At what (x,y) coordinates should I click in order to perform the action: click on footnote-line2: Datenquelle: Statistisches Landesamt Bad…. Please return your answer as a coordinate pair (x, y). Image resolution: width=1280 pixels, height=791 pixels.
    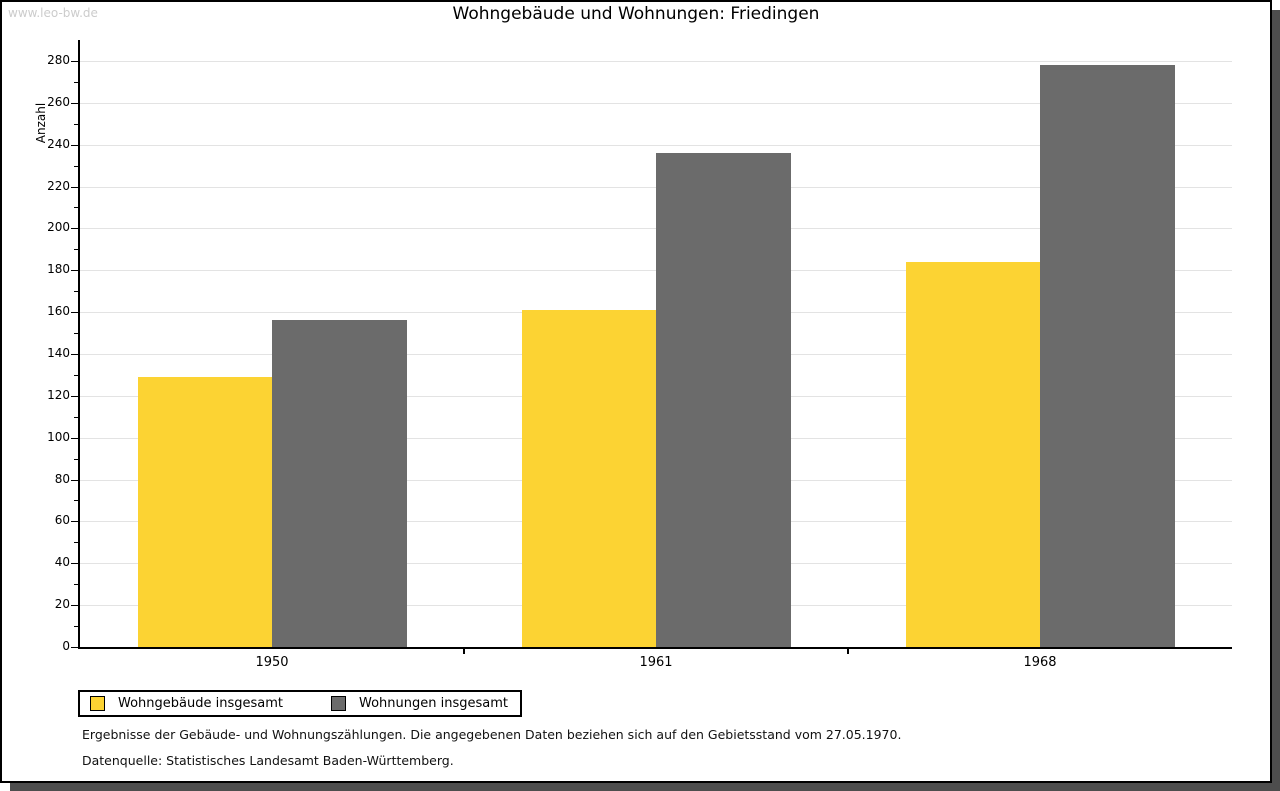
    Looking at the image, I should click on (268, 760).